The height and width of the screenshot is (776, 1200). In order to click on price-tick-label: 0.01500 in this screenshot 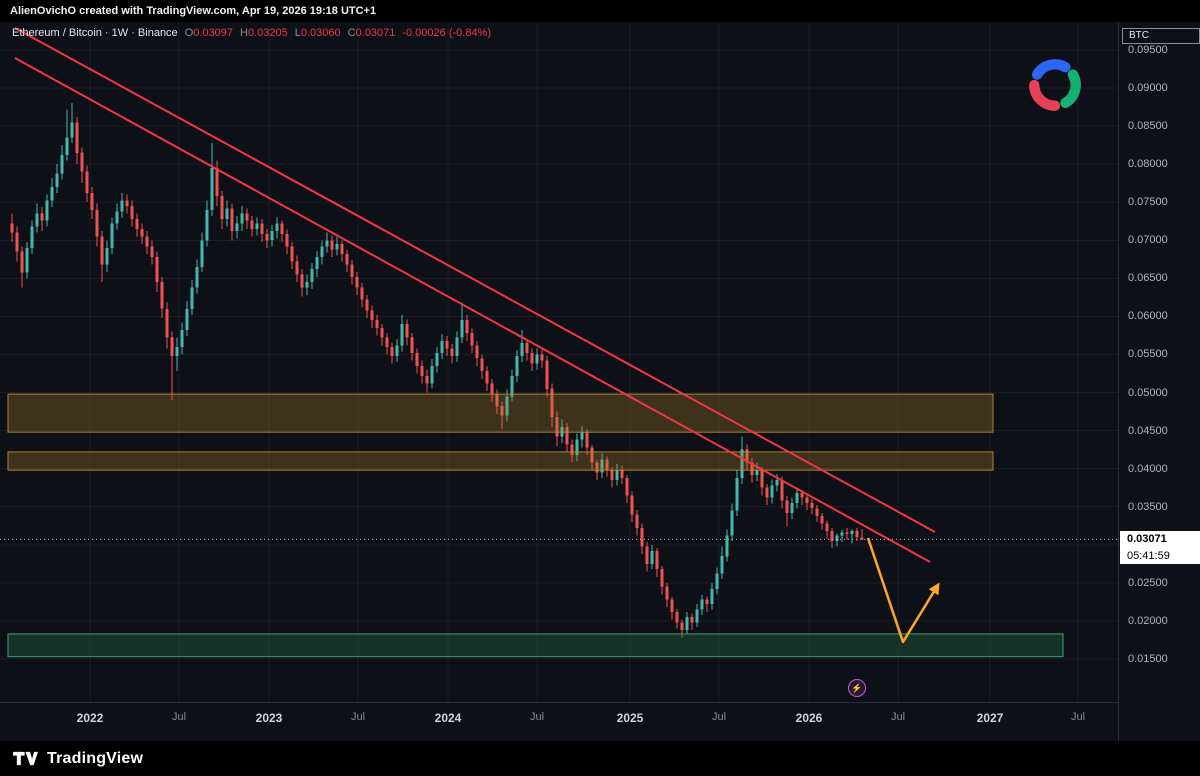, I will do `click(1148, 658)`.